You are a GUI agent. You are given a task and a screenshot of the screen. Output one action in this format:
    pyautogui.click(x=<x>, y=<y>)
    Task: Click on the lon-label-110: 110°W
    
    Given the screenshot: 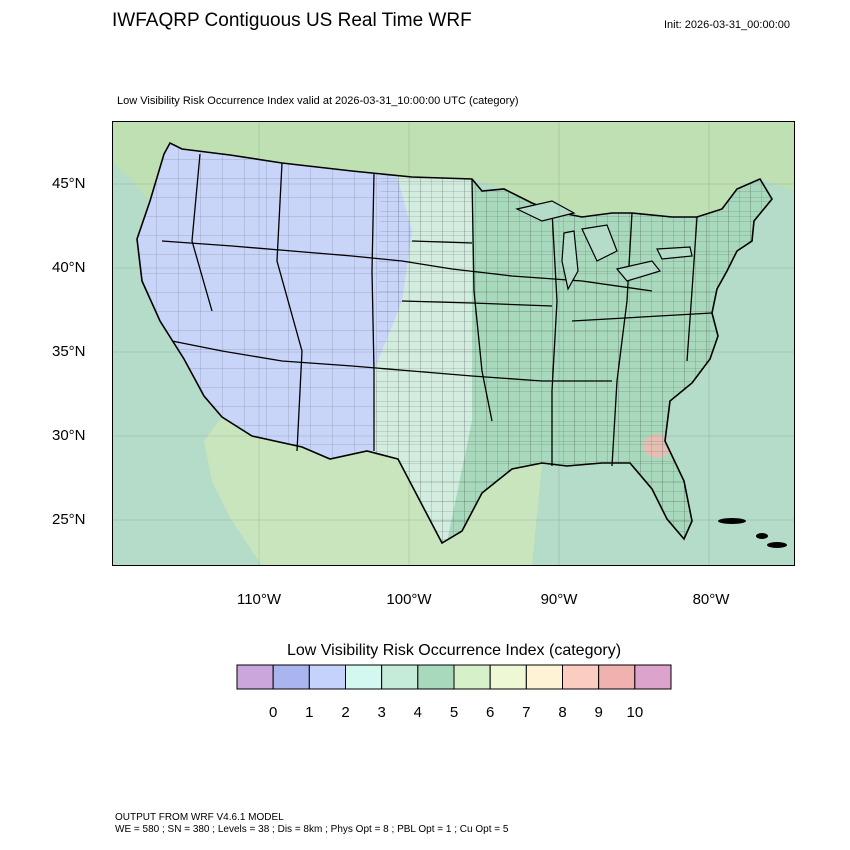 What is the action you would take?
    pyautogui.click(x=259, y=599)
    